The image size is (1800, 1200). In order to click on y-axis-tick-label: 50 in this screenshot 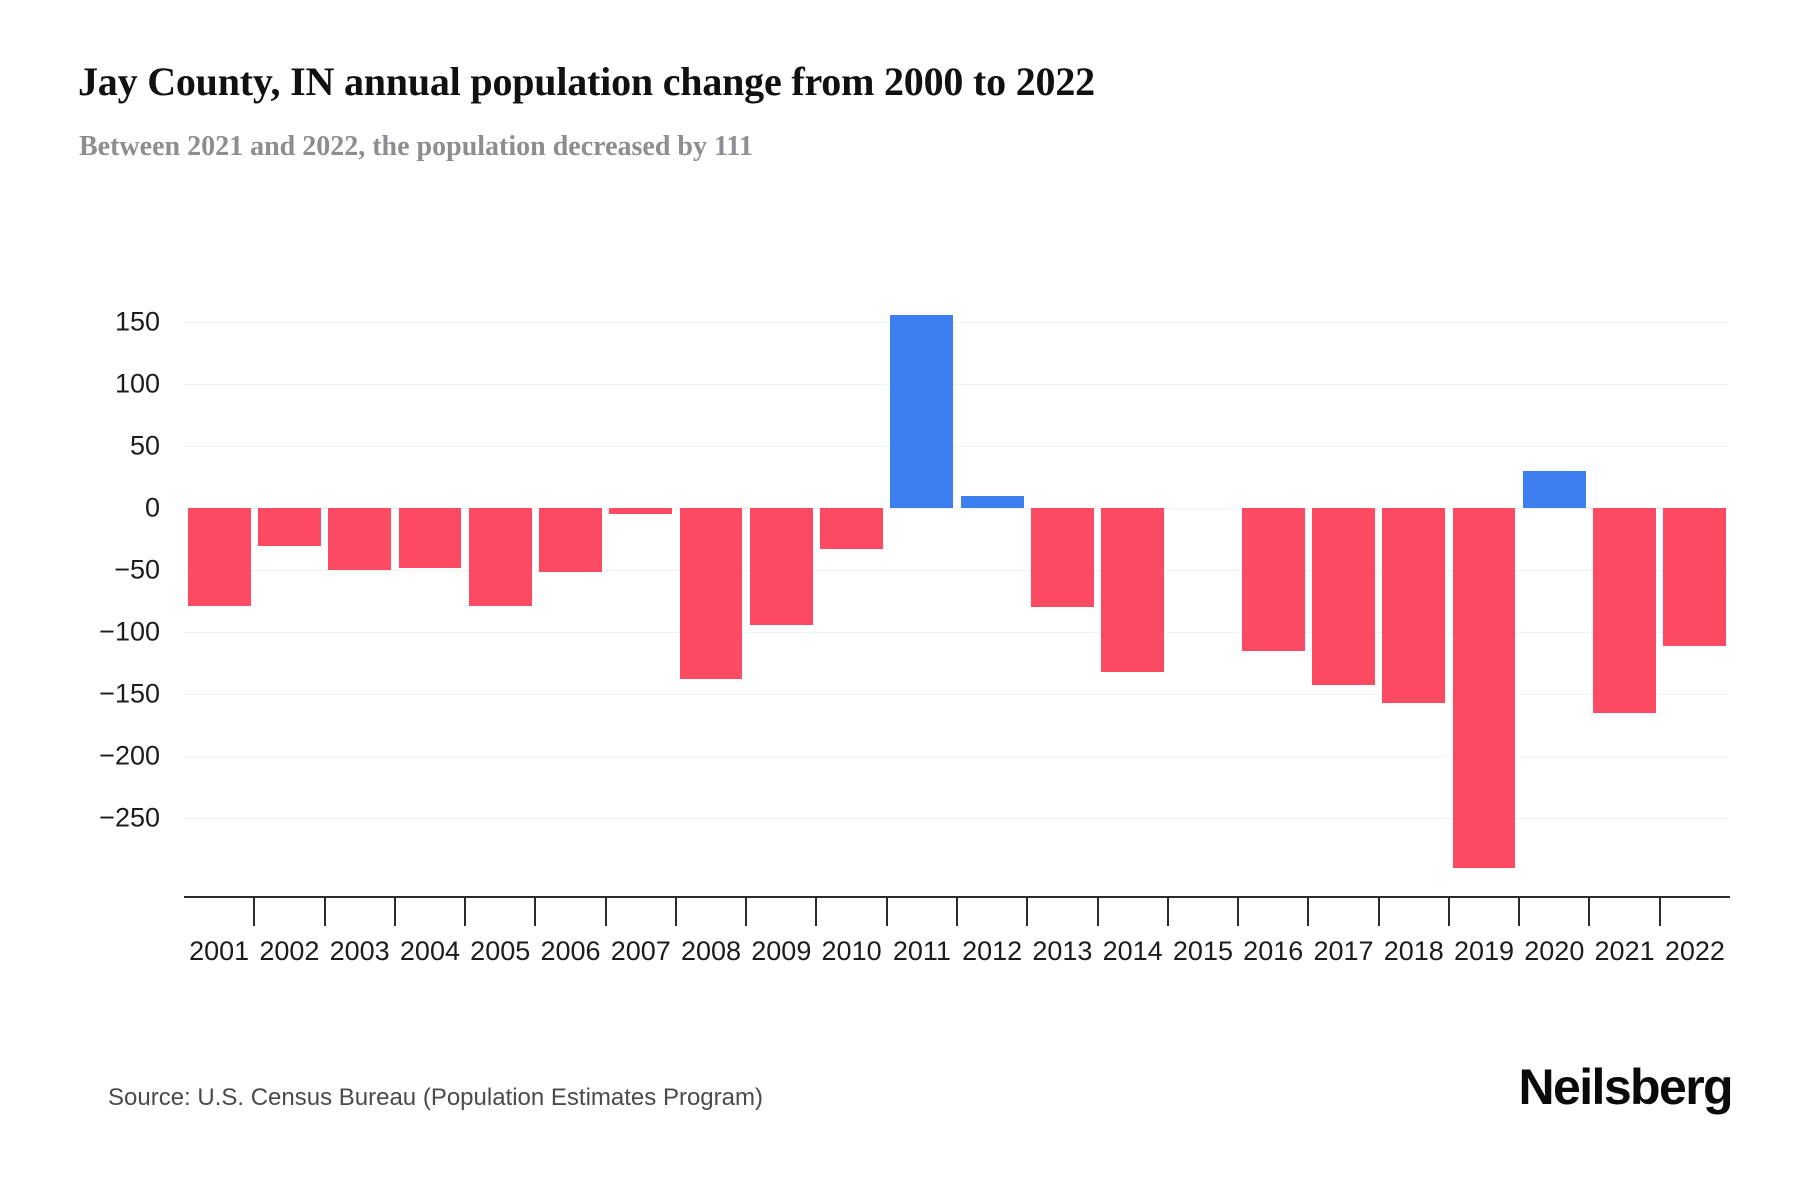, I will do `click(144, 445)`.